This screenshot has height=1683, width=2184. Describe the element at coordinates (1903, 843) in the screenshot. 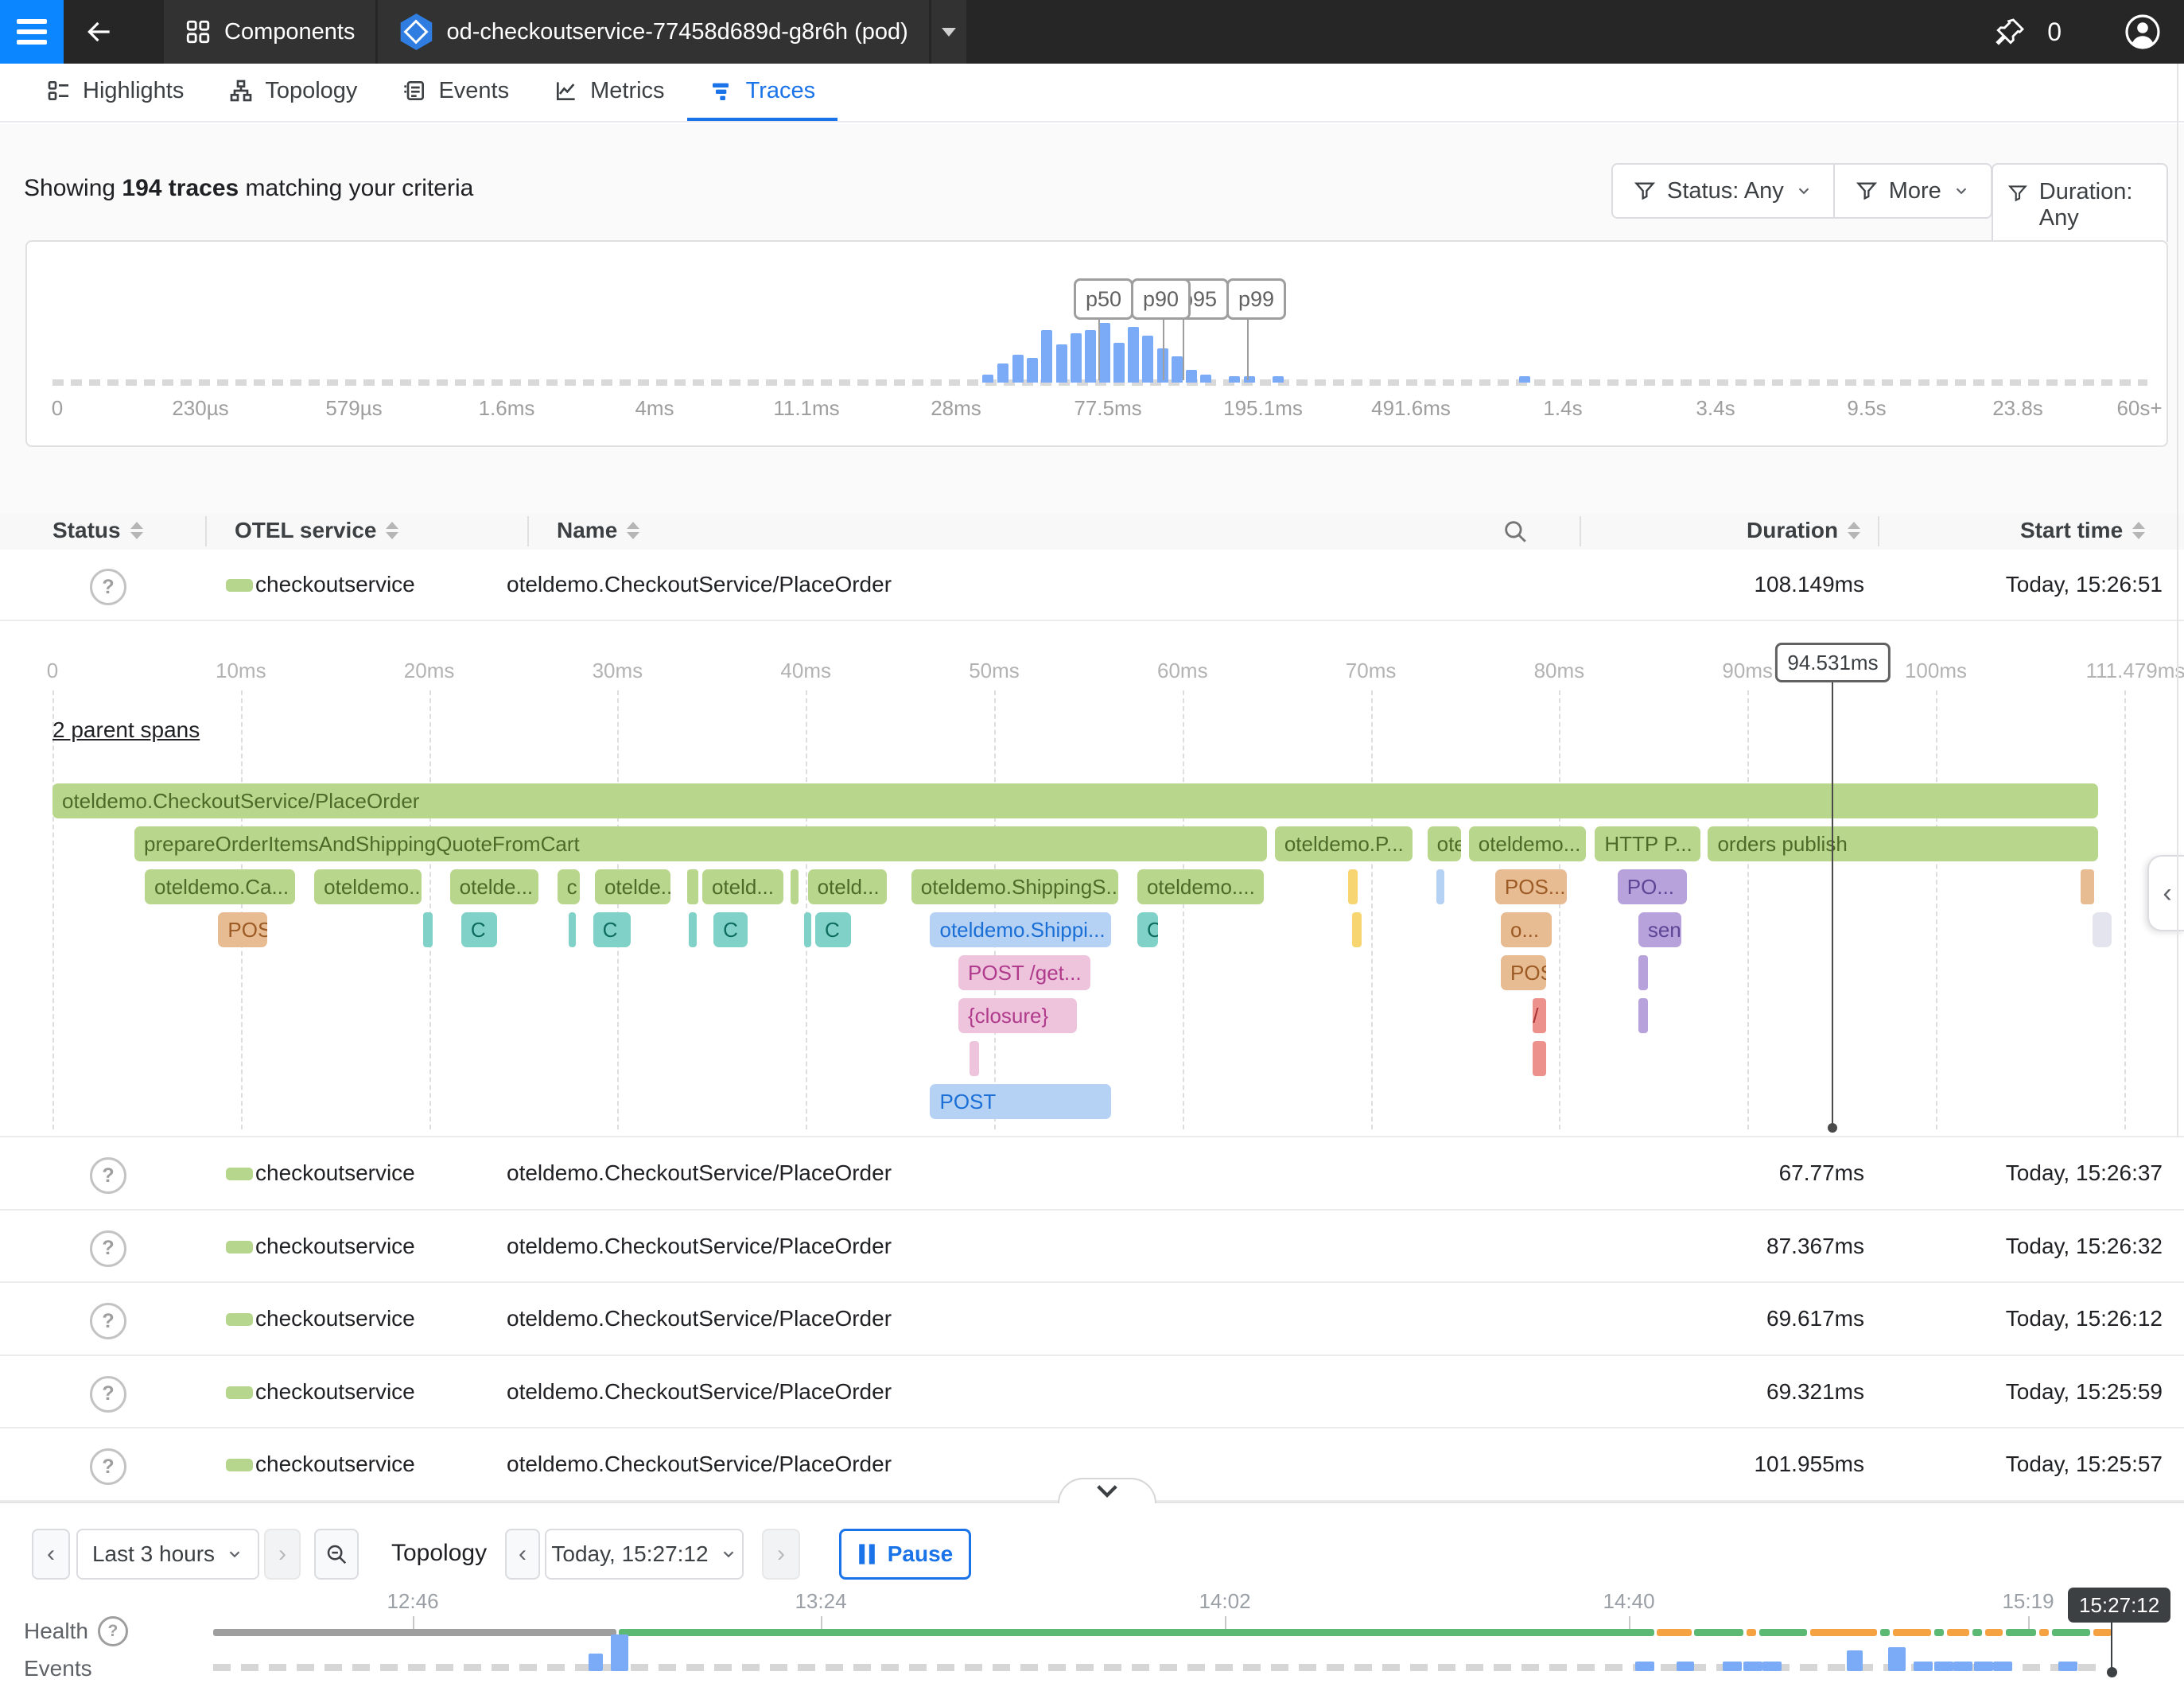

I see `span-bar: orders publish` at that location.